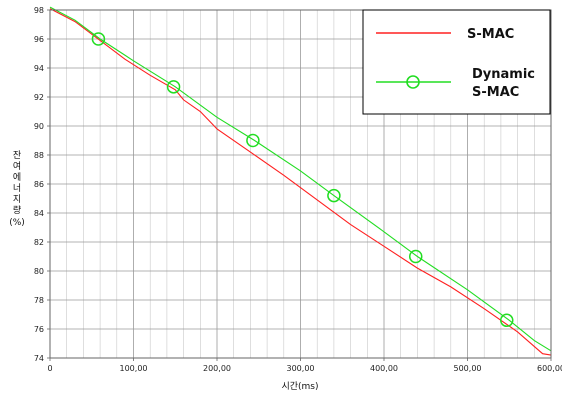 Image resolution: width=562 pixels, height=396 pixels. Describe the element at coordinates (39, 10) in the screenshot. I see `y-tick-label: 98` at that location.